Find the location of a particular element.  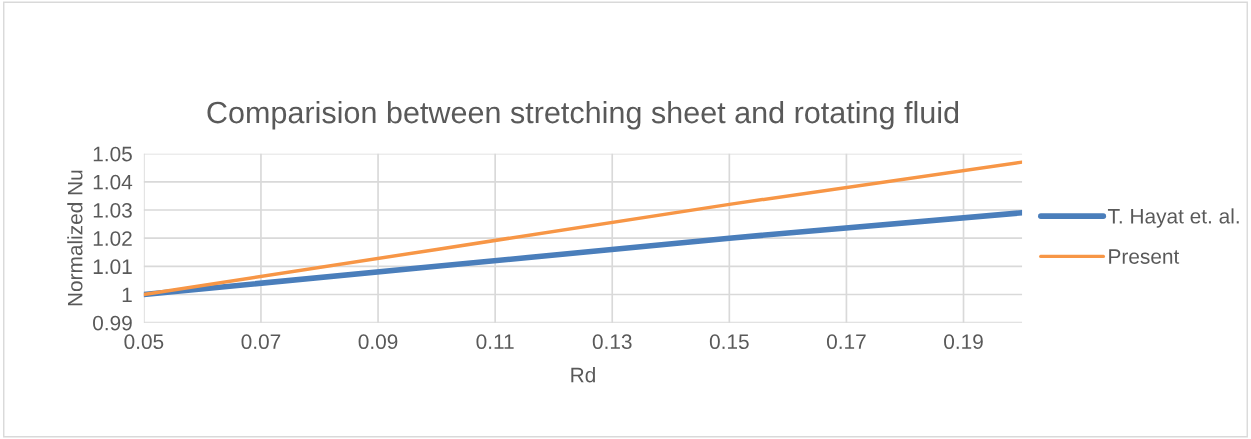

x-tick-label: 0.09 is located at coordinates (378, 342).